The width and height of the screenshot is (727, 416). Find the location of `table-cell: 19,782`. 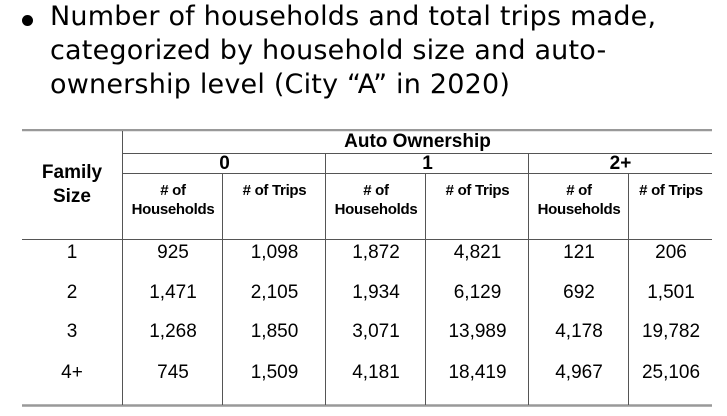

table-cell: 19,782 is located at coordinates (671, 331).